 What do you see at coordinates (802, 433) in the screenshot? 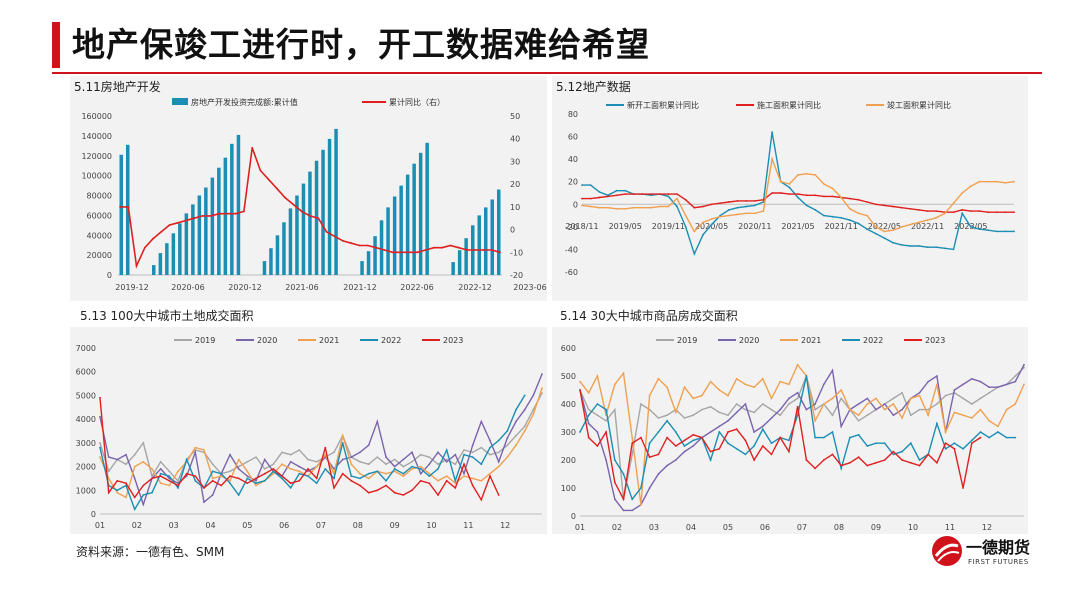
I see `series-line-2019` at bounding box center [802, 433].